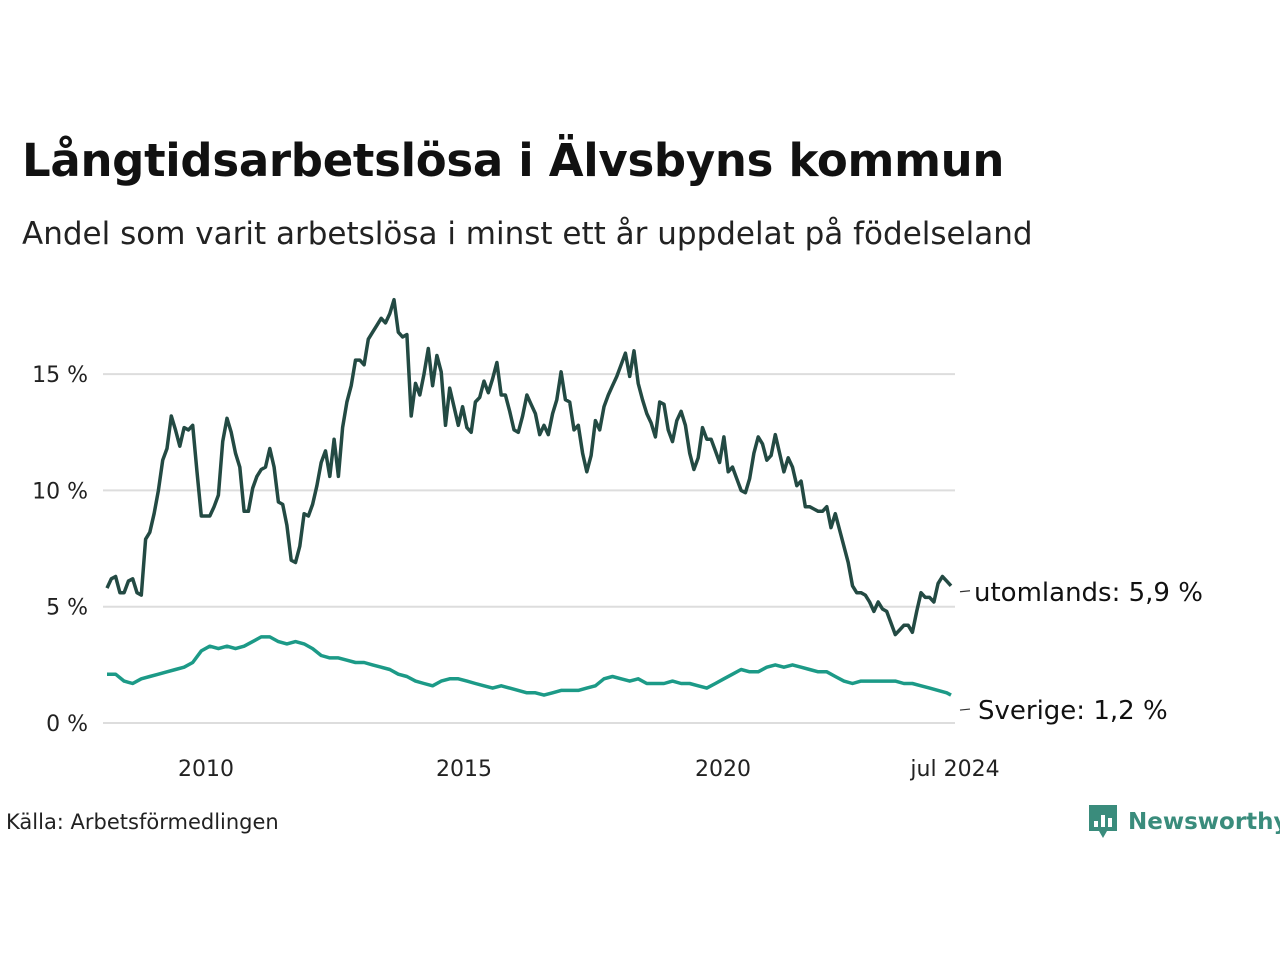 The image size is (1280, 960). I want to click on x-tick-label: 2015, so click(464, 769).